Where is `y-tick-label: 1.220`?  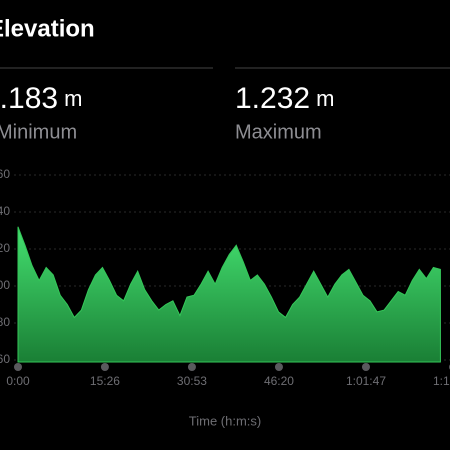
y-tick-label: 1.220 is located at coordinates (5, 248).